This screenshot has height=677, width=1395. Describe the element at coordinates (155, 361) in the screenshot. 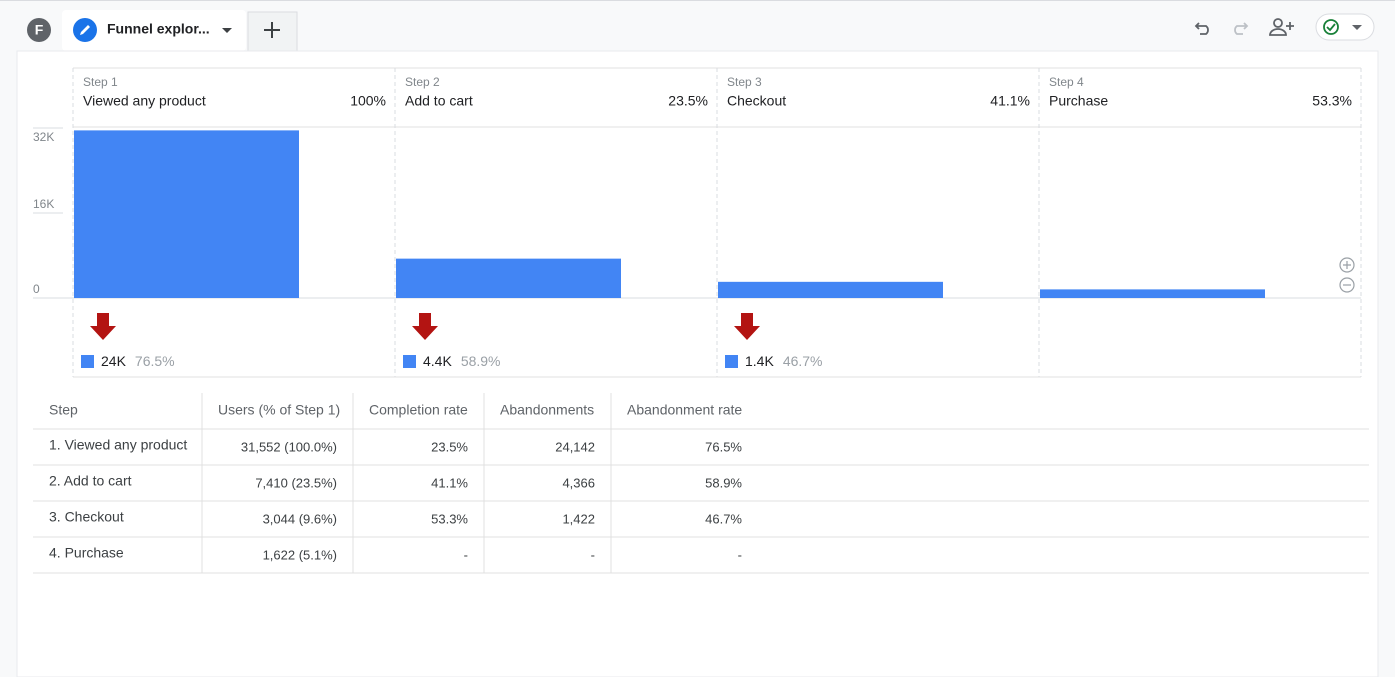

I see `abandon-rate: 76.5%` at that location.